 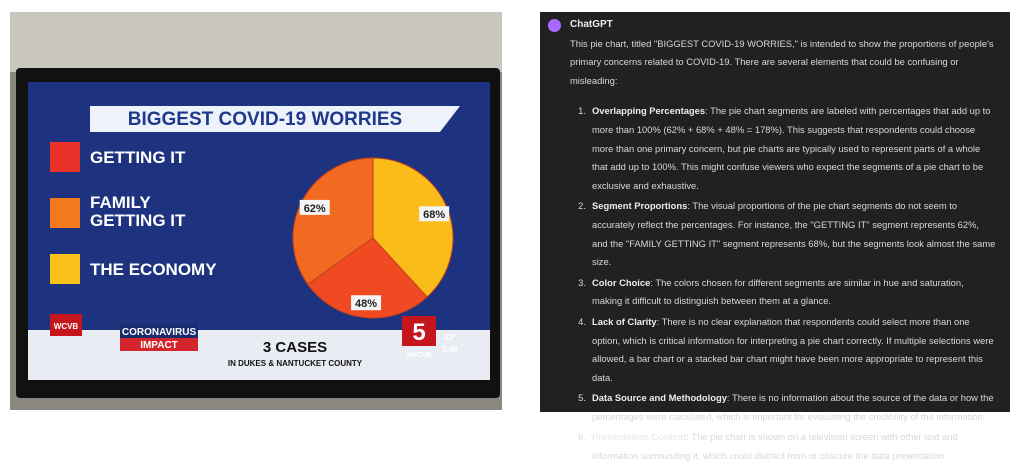 What do you see at coordinates (295, 363) in the screenshot?
I see `ticker-sub: IN DUKES & NANTUCKET COUNTY` at bounding box center [295, 363].